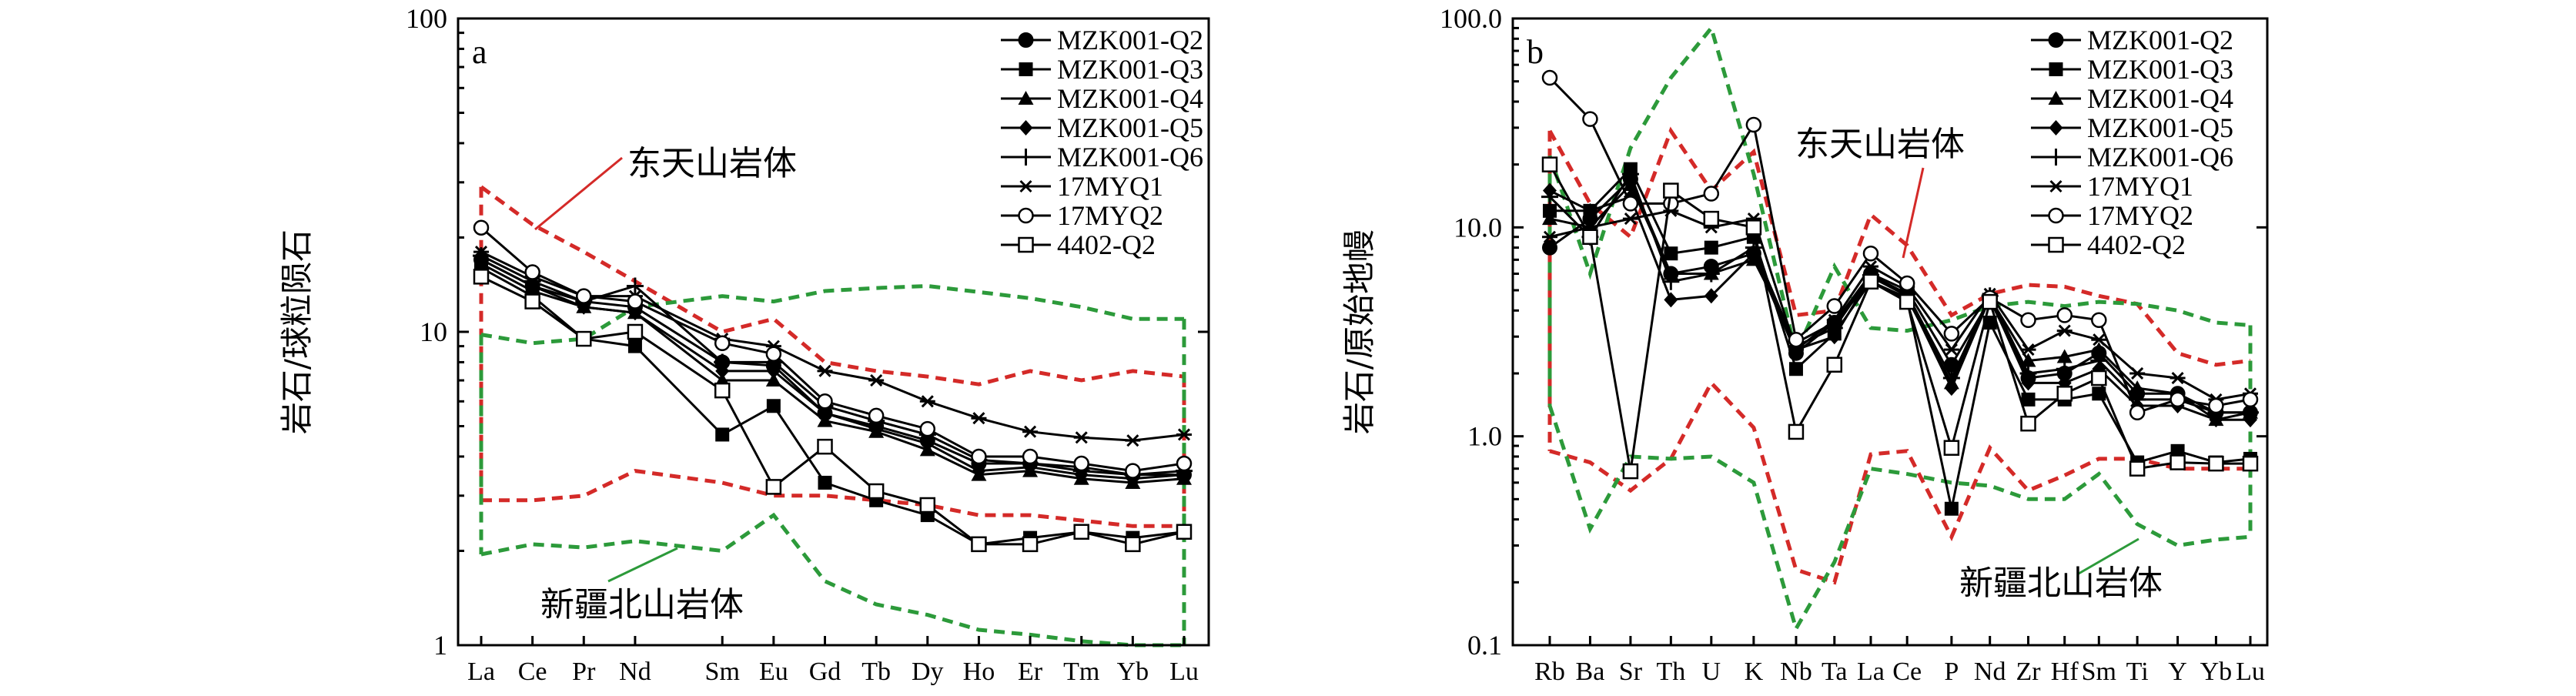  I want to click on series-line-MZK001-Q2, so click(832, 367).